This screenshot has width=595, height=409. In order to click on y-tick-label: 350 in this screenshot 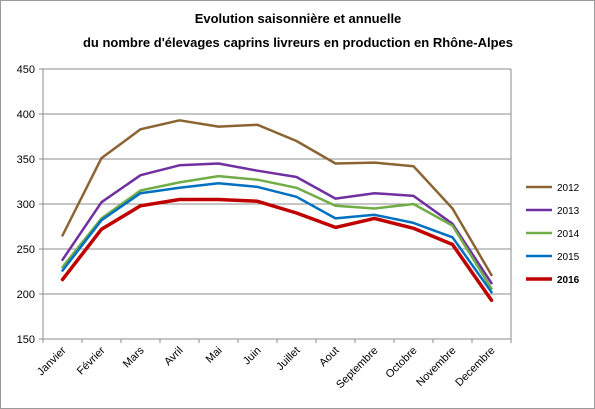, I will do `click(26, 160)`.